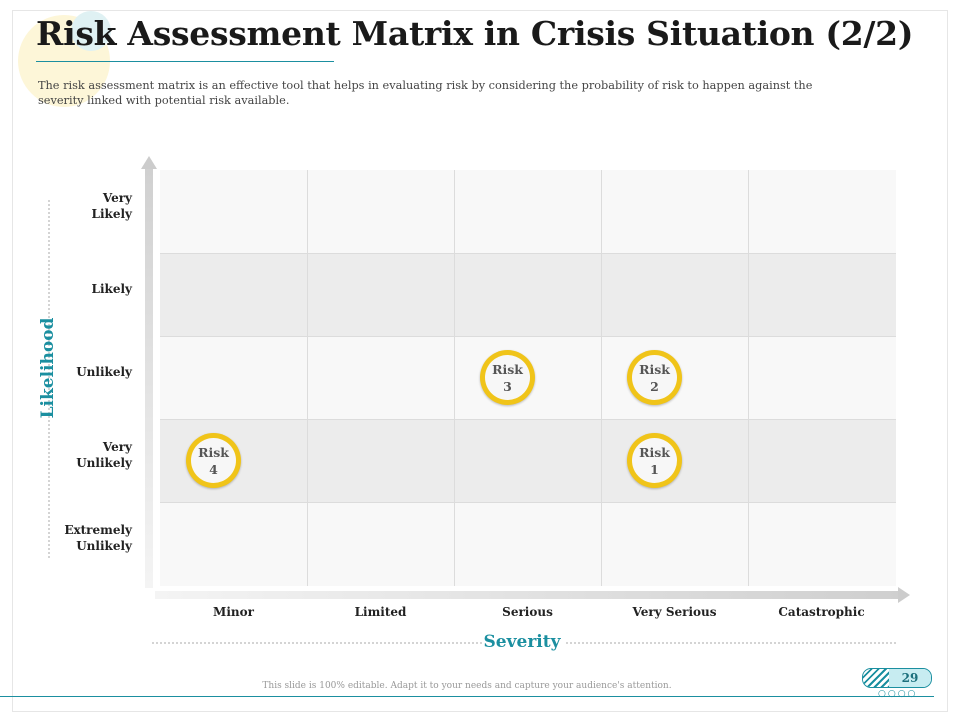 The width and height of the screenshot is (960, 720). What do you see at coordinates (654, 469) in the screenshot?
I see `risk-number: 1` at bounding box center [654, 469].